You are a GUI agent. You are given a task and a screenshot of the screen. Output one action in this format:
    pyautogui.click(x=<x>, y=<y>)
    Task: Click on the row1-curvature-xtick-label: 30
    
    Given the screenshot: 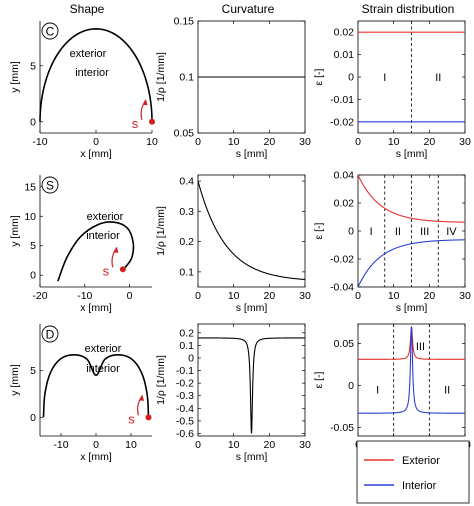 What is the action you would take?
    pyautogui.click(x=305, y=142)
    